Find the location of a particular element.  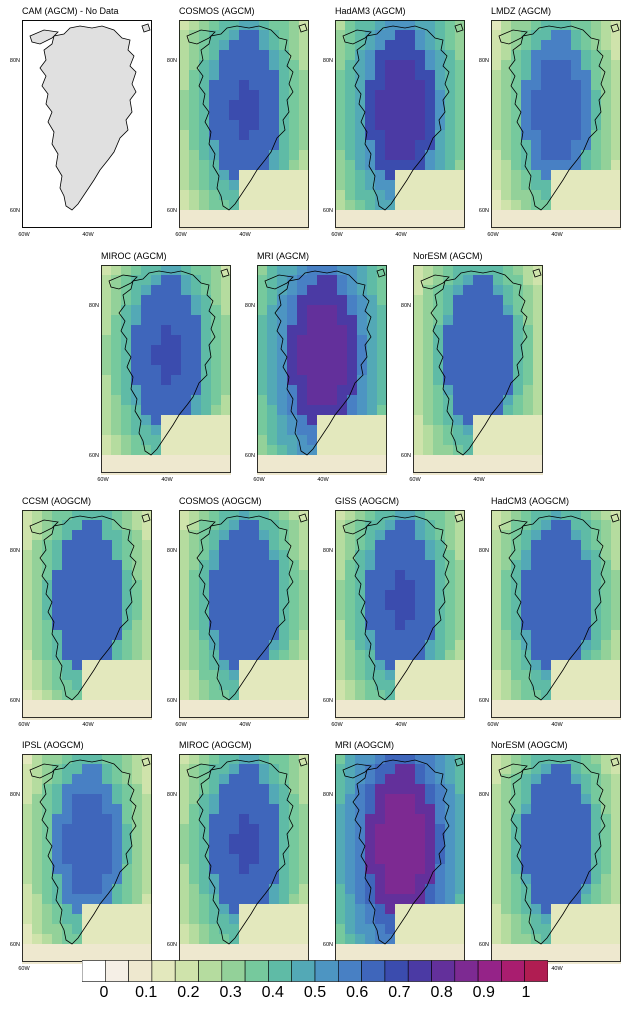

lat-tick-label: 60N is located at coordinates (484, 211).